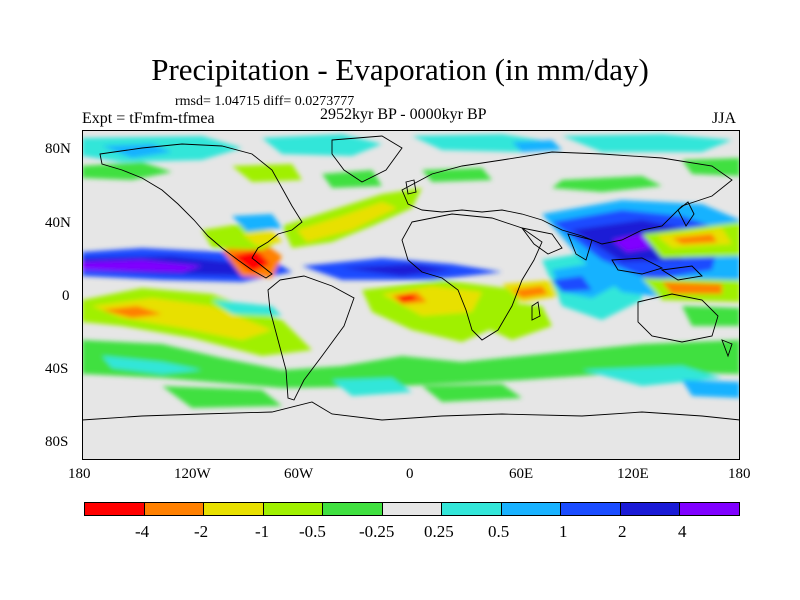  I want to click on colorbar-label: 0.25, so click(439, 531).